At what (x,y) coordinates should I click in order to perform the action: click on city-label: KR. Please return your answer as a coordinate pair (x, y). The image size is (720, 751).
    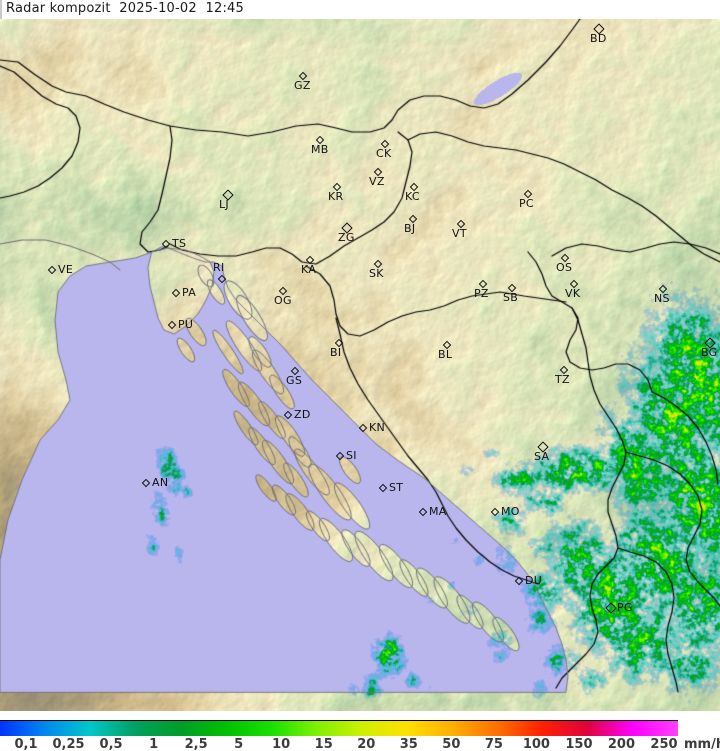
    Looking at the image, I should click on (336, 196).